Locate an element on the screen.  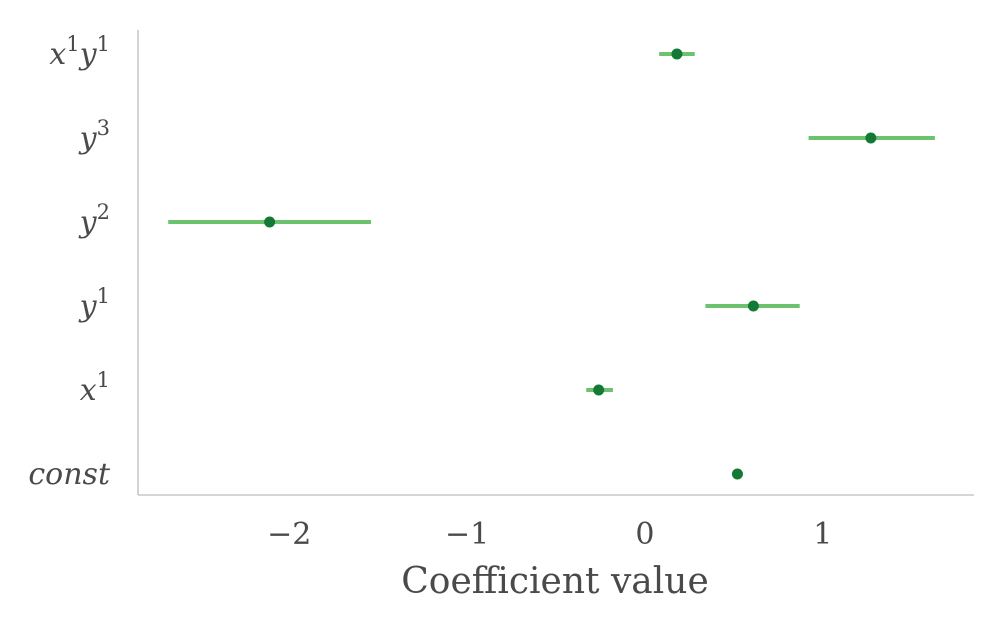
x-tick-label: −1 is located at coordinates (467, 534).